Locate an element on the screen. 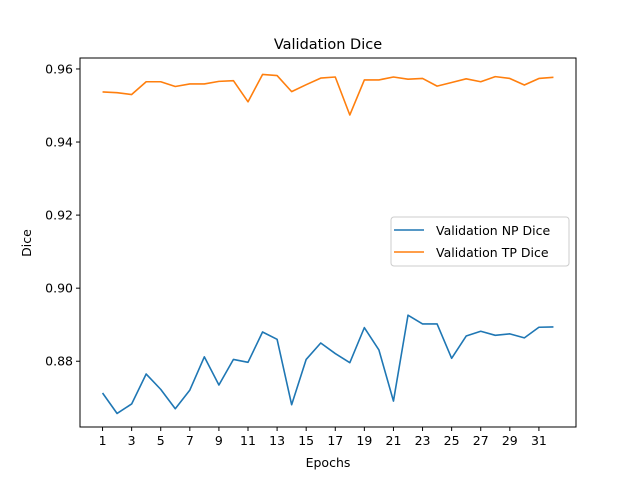 Image resolution: width=640 pixels, height=480 pixels. legend-box is located at coordinates (480, 241).